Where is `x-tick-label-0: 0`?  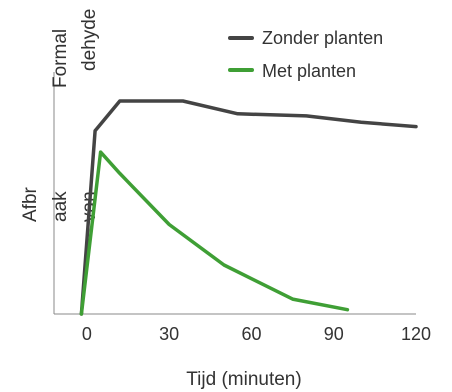 x-tick-label-0: 0 is located at coordinates (87, 334).